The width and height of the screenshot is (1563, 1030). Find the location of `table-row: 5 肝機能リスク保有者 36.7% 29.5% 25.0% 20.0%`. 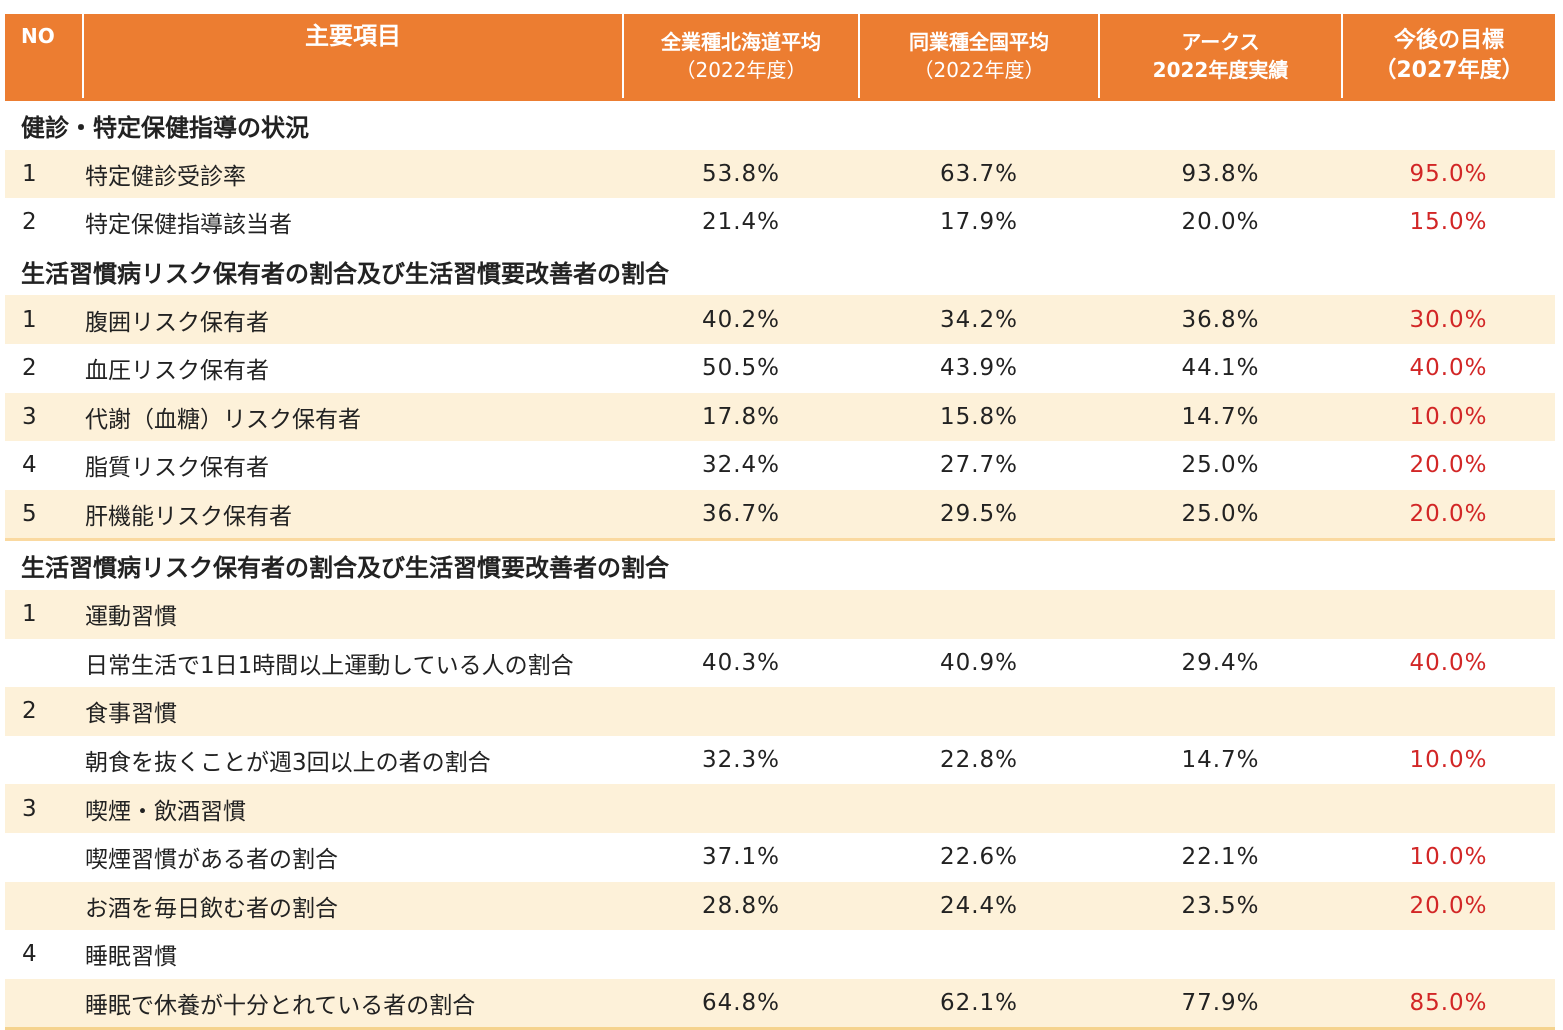

table-row: 5 肝機能リスク保有者 36.7% 29.5% 25.0% 20.0% is located at coordinates (780, 514).